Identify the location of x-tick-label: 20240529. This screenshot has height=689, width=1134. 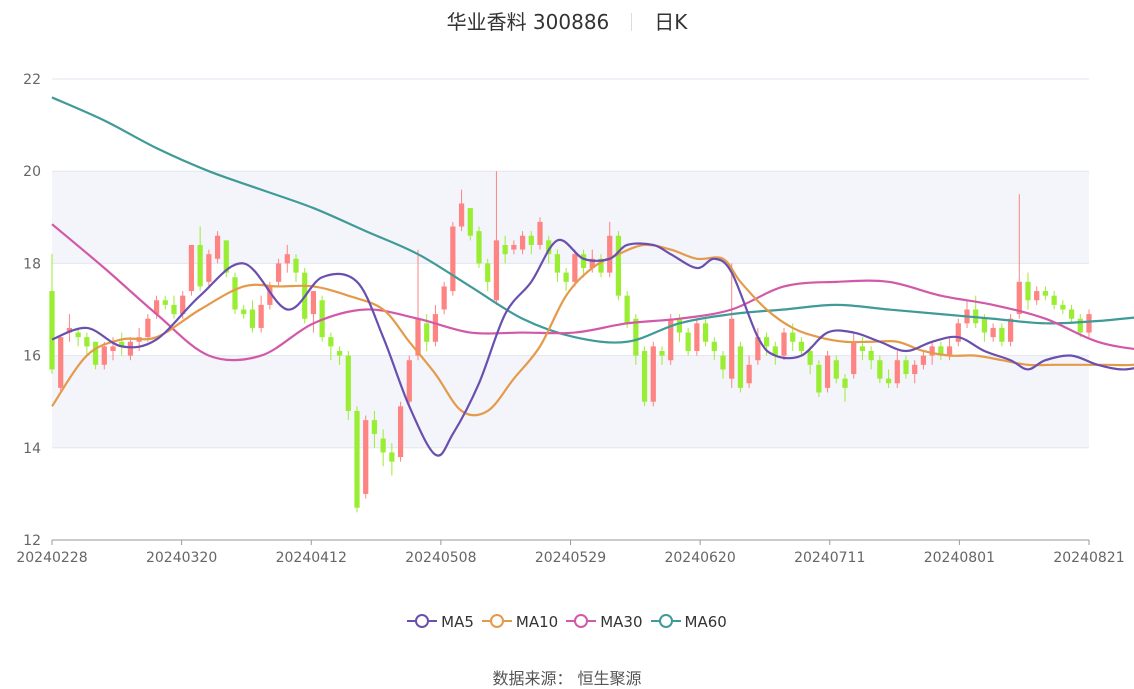
(570, 558).